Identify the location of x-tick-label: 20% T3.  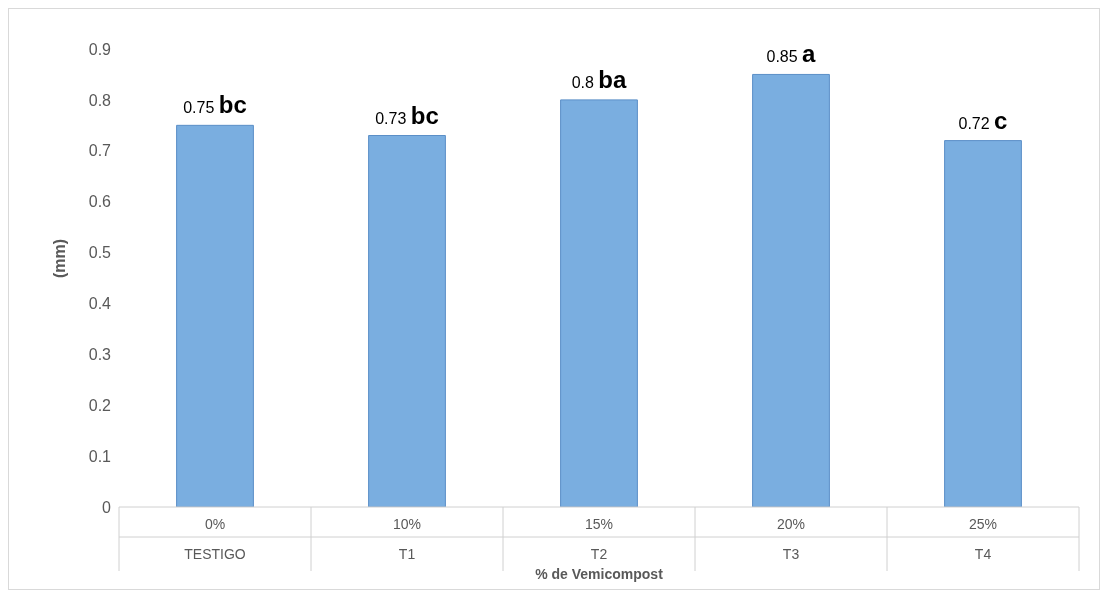
(791, 539).